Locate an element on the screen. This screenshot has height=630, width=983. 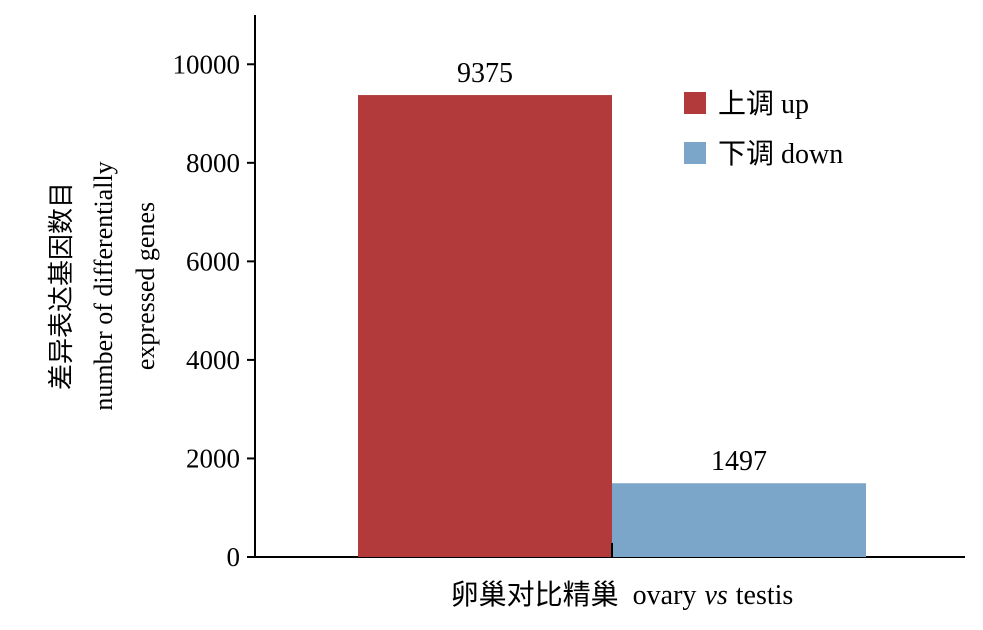
x-axis-title-en-italic: vs is located at coordinates (715, 595).